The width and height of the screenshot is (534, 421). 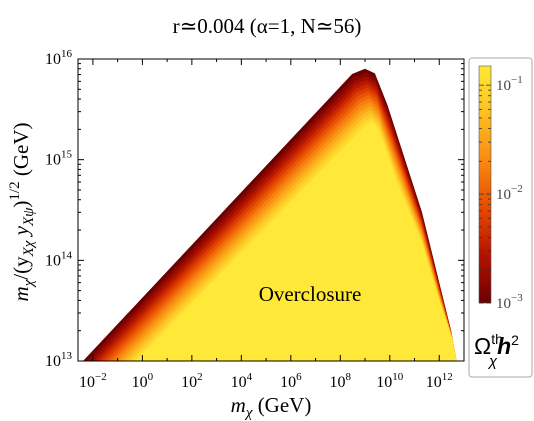 What do you see at coordinates (242, 381) in the screenshot?
I see `x-tick-label: 10⁴` at bounding box center [242, 381].